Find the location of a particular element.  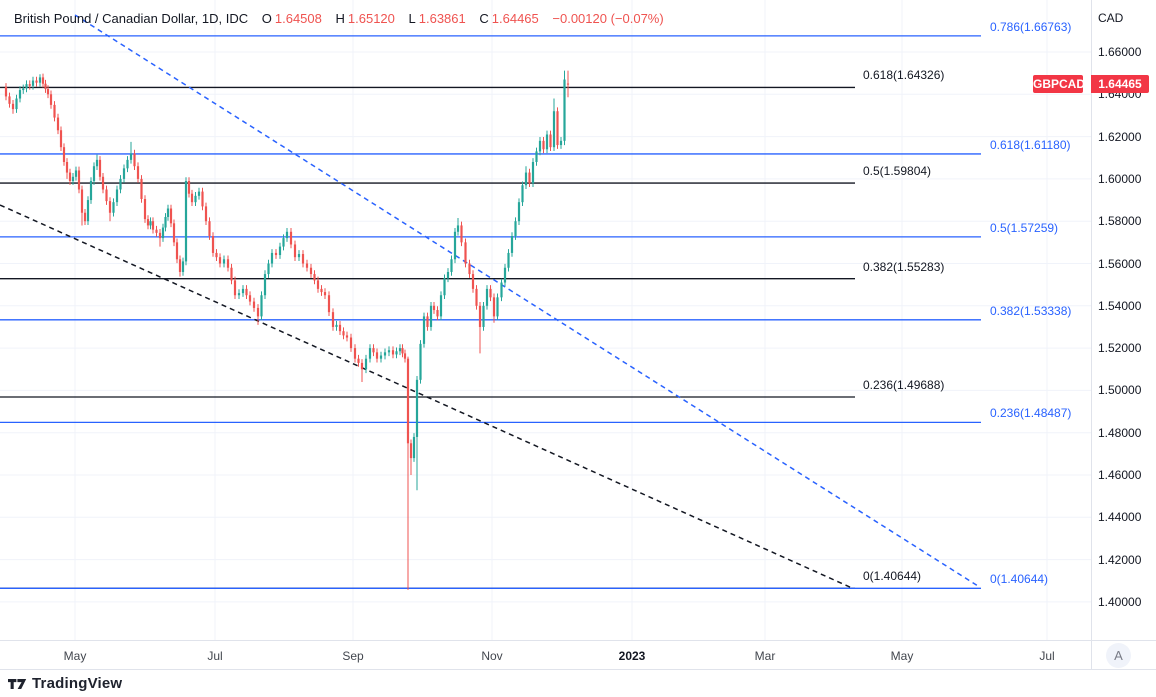

last-price-value-badge: 1.64465 is located at coordinates (1120, 84).